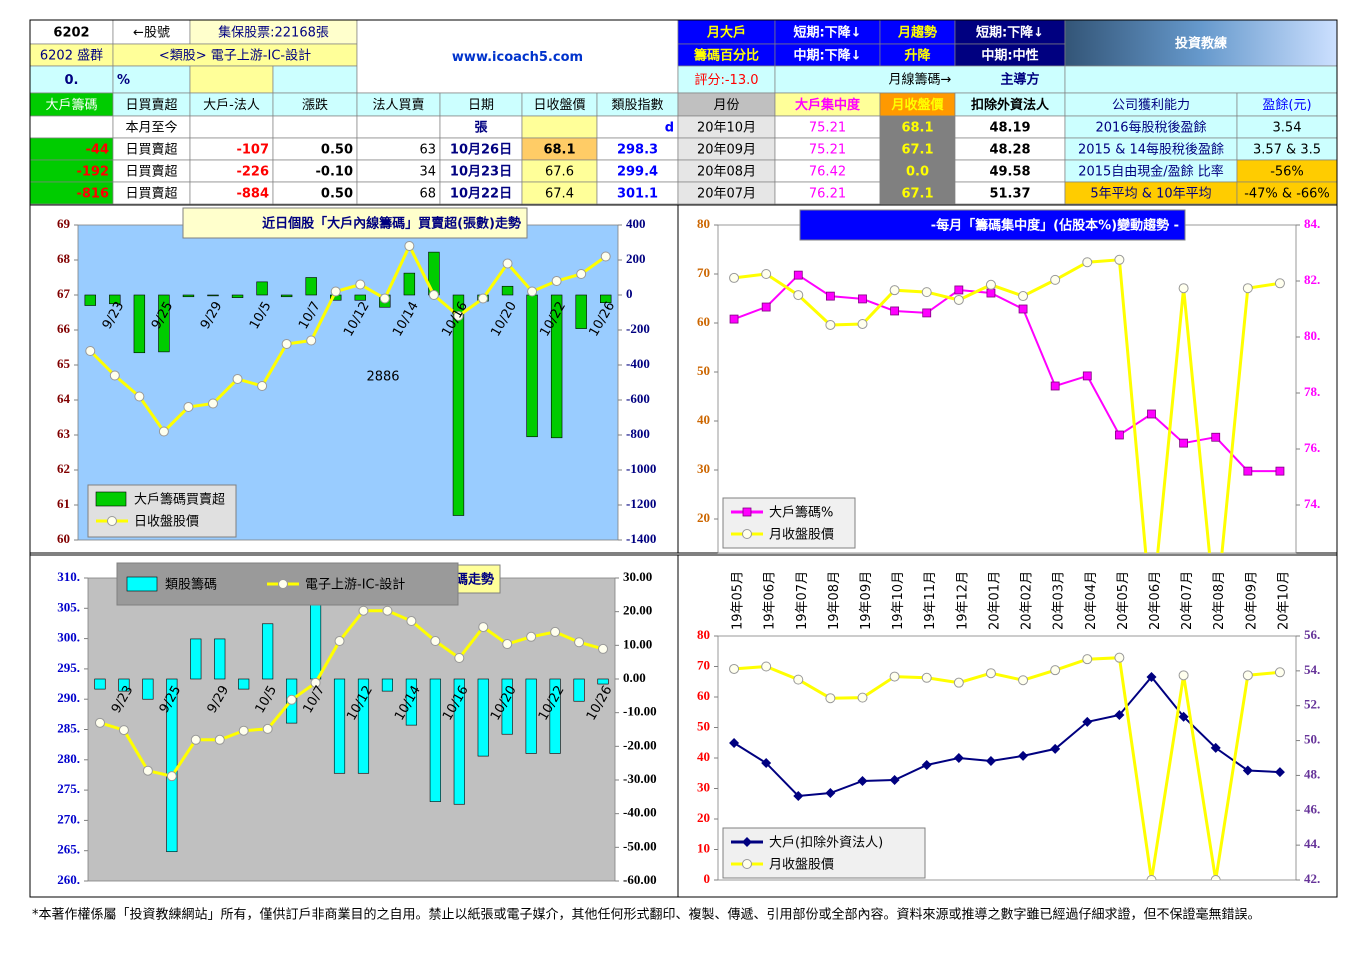  I want to click on y-tick-label: 64, so click(64, 398).